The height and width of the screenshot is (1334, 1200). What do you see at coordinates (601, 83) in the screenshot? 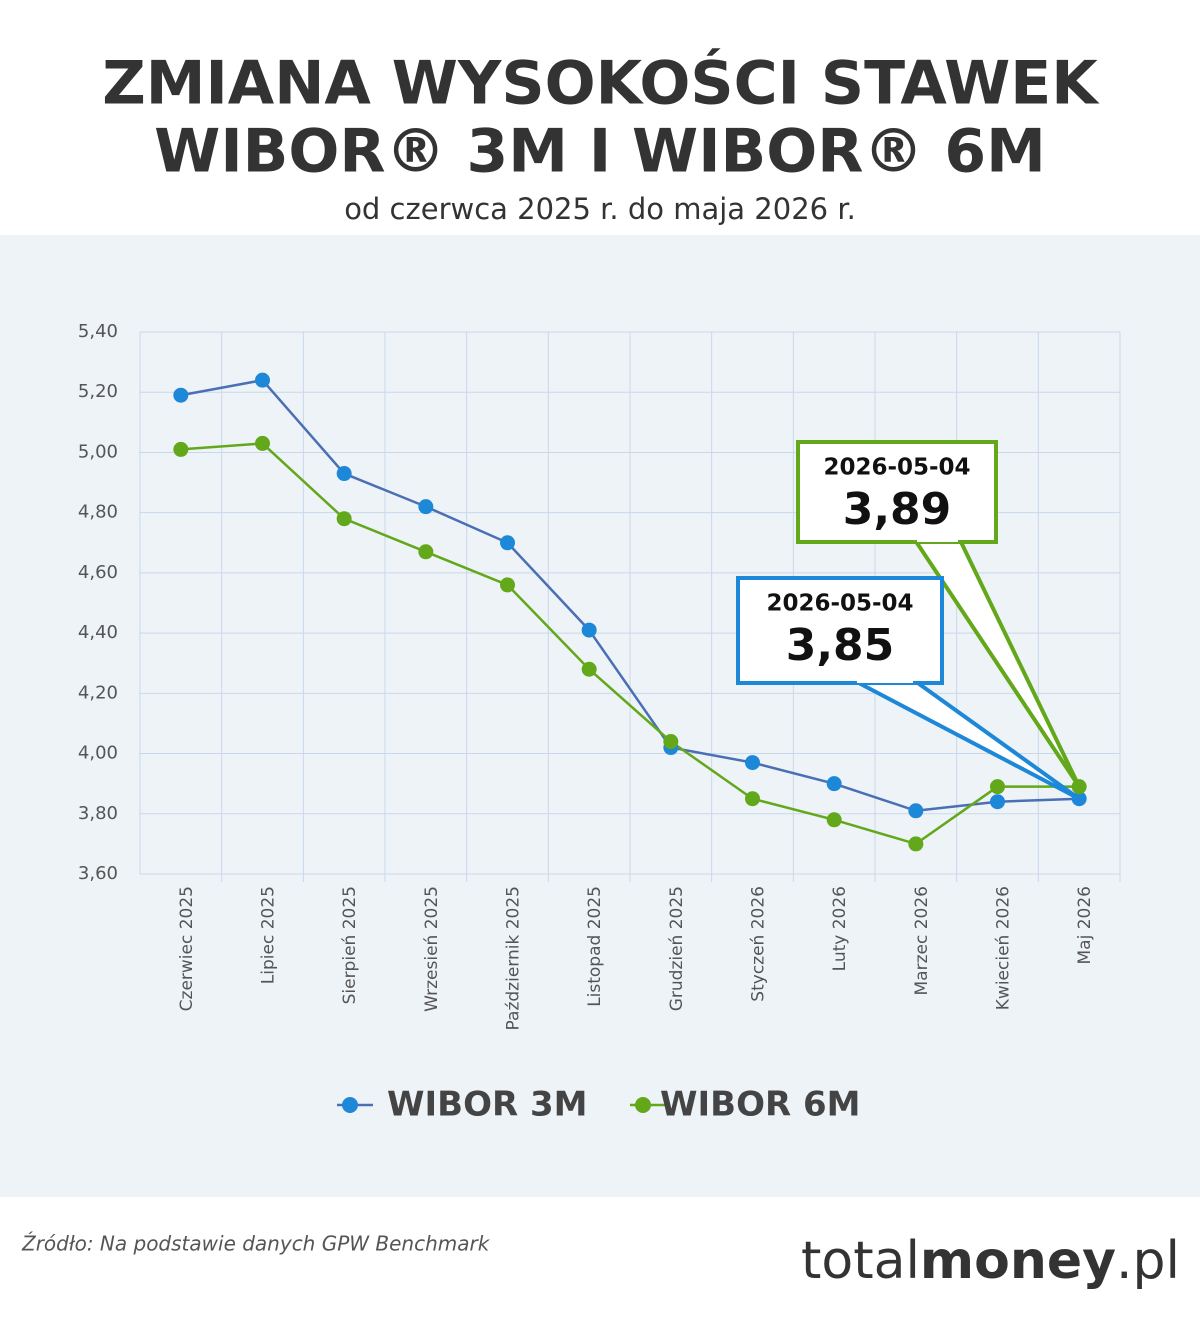
I see `chart-title: ZMIANA WYSOKOŚCI STAWEK` at bounding box center [601, 83].